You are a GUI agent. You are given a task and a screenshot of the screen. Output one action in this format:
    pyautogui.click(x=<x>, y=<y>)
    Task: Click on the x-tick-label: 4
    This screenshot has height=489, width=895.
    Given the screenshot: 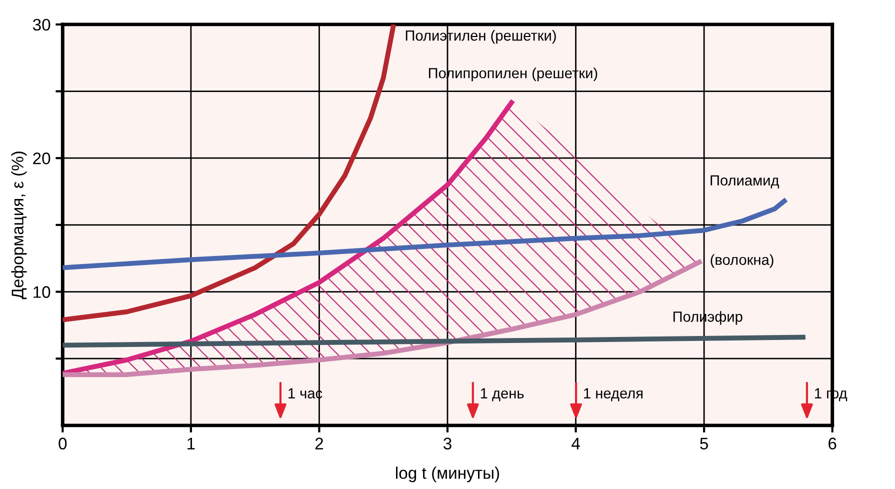 What is the action you would take?
    pyautogui.click(x=576, y=444)
    